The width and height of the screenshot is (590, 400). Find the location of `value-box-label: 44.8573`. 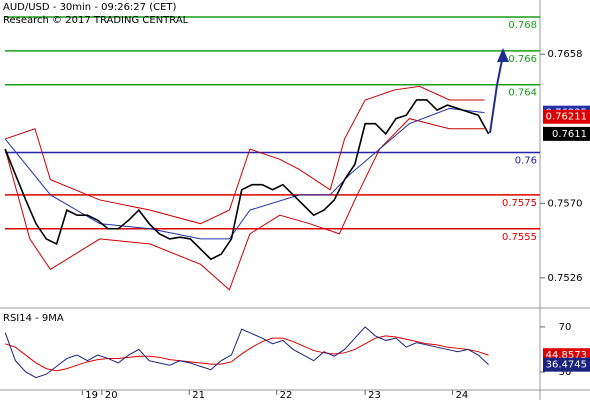

value-box-label: 44.8573 is located at coordinates (566, 355).